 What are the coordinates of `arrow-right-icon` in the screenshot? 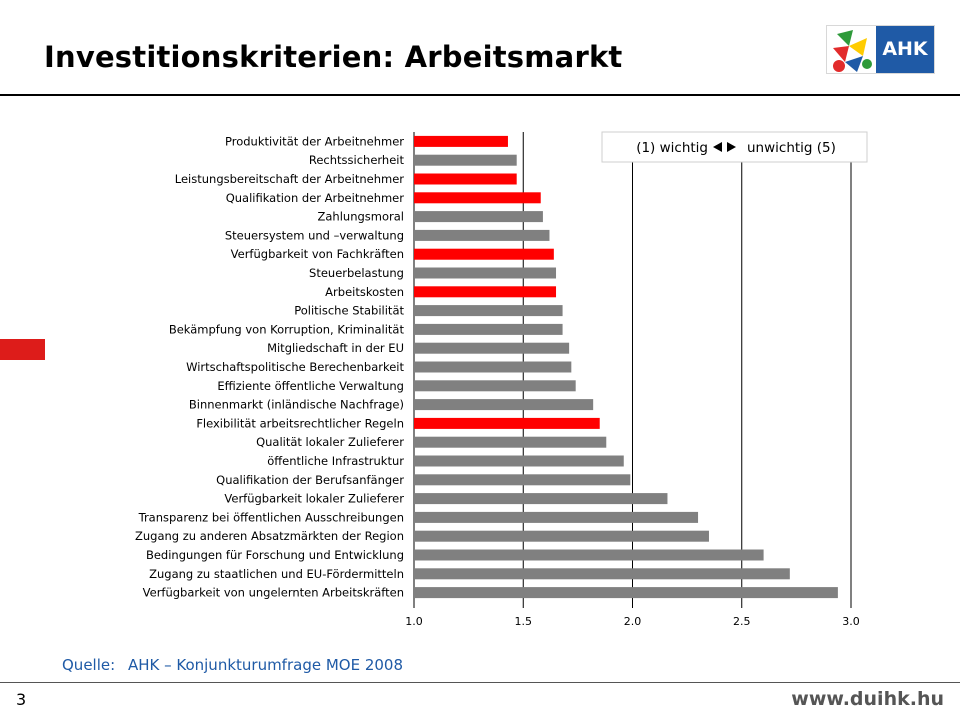 It's located at (731, 147).